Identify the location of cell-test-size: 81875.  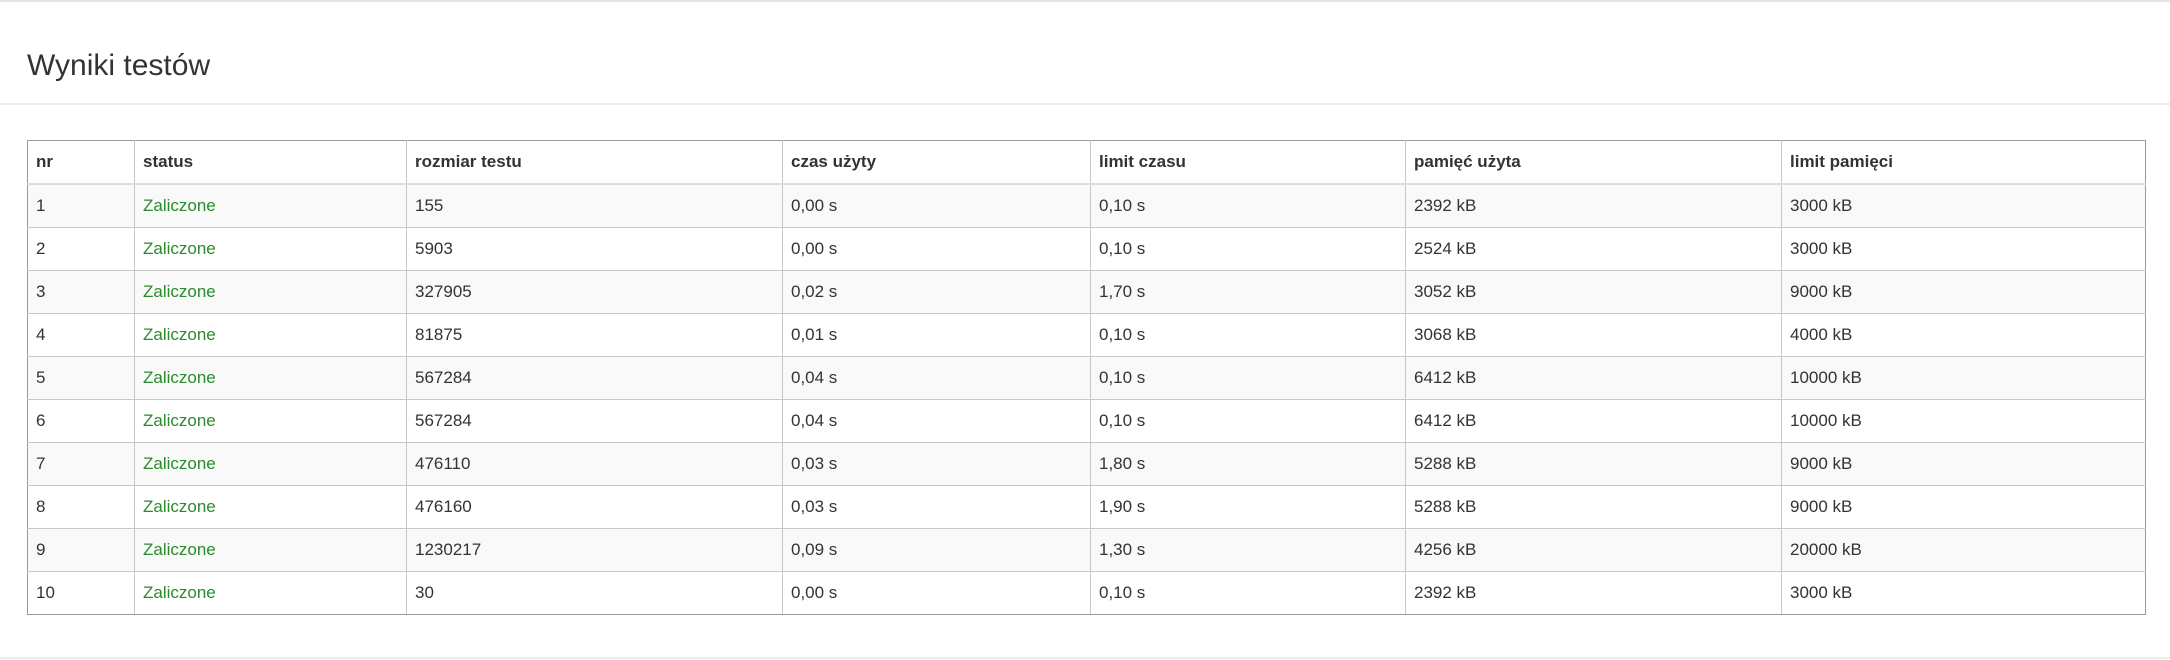
(594, 335).